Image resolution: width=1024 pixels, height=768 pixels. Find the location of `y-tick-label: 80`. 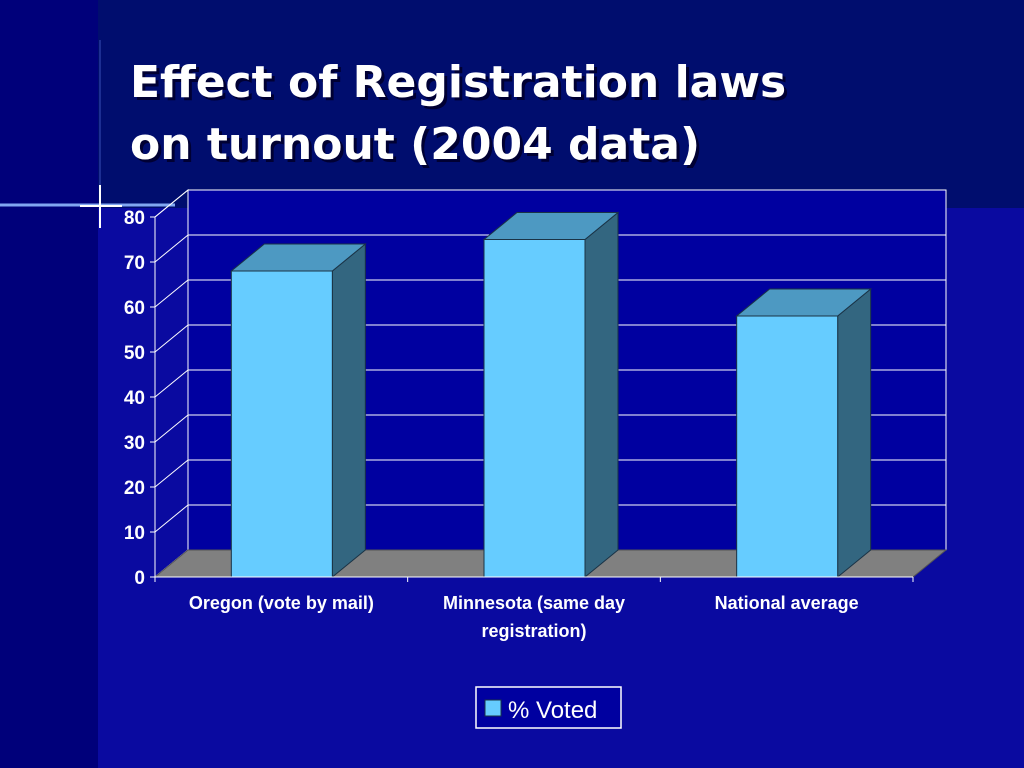

y-tick-label: 80 is located at coordinates (134, 218).